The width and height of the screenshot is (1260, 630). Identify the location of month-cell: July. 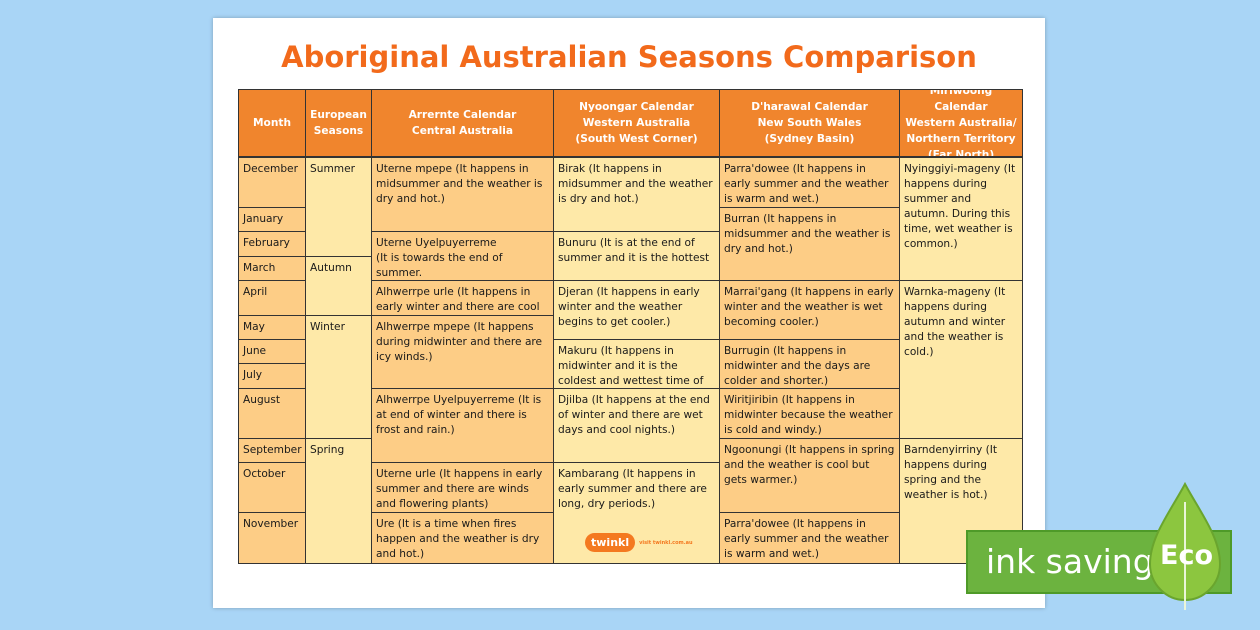
(272, 376).